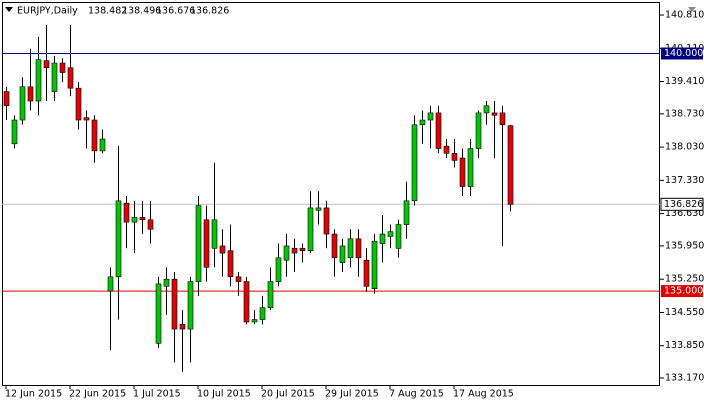  What do you see at coordinates (47, 11) in the screenshot?
I see `symbol-title: EURJPY,Daily` at bounding box center [47, 11].